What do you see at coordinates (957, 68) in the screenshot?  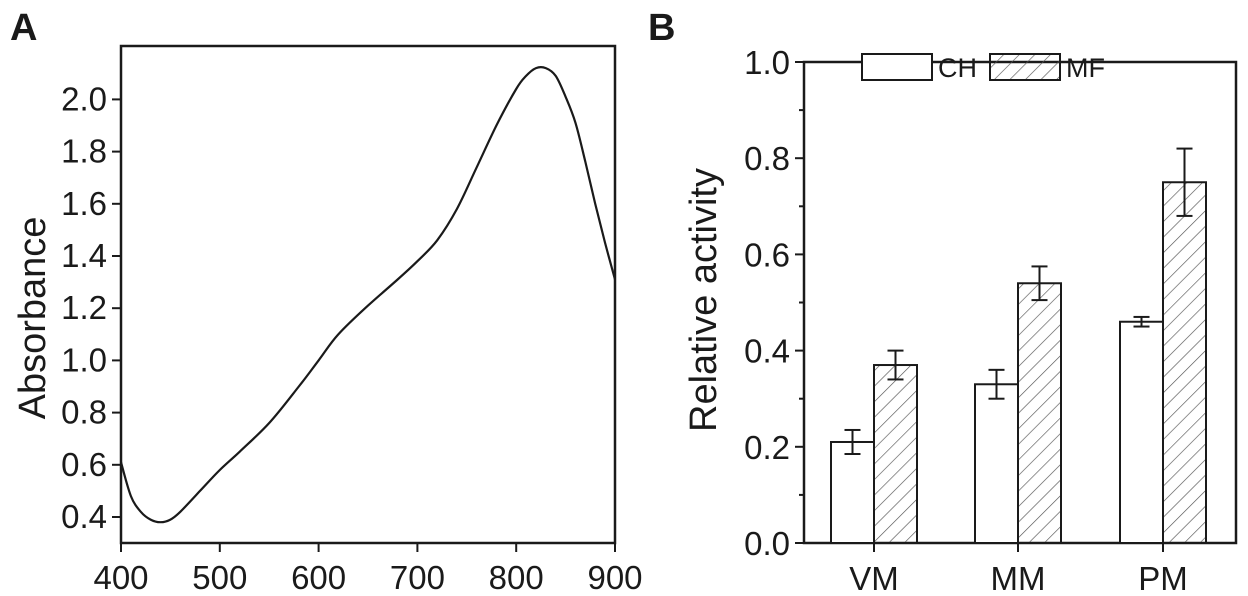 I see `legend-label-ch: CH` at bounding box center [957, 68].